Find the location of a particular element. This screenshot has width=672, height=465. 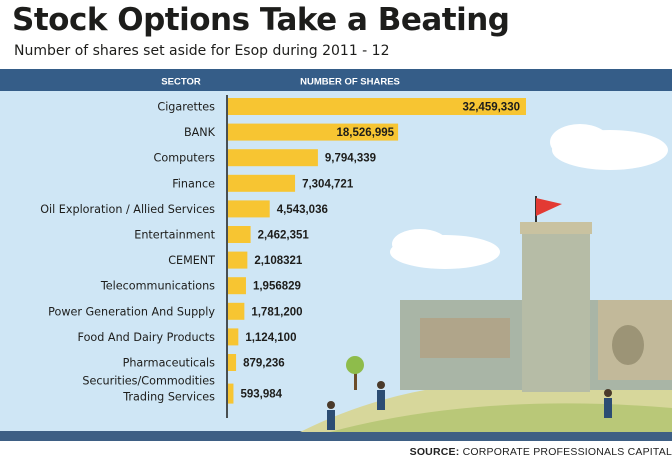

value-label-9: 1,124,100 is located at coordinates (270, 338).